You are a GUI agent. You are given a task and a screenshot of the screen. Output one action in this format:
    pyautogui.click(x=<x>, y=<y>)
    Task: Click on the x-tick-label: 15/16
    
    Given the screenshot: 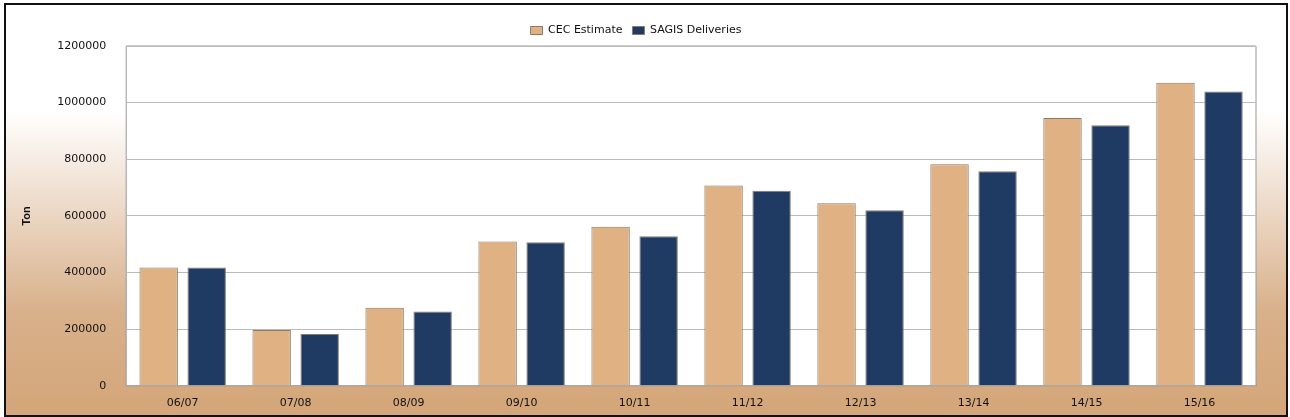 What is the action you would take?
    pyautogui.click(x=1199, y=403)
    